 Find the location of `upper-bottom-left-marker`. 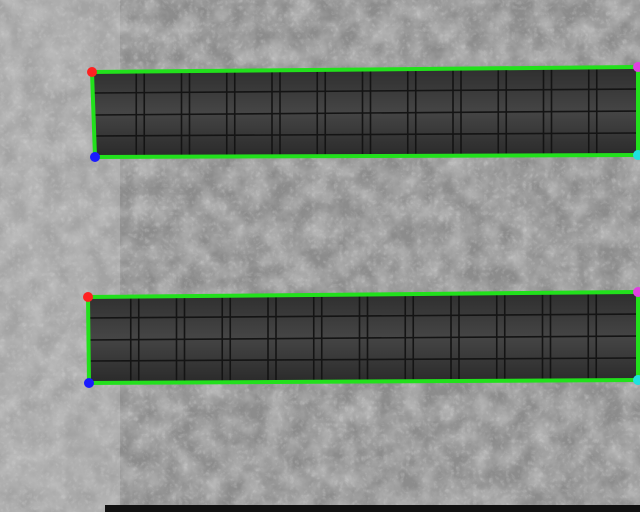

upper-bottom-left-marker is located at coordinates (95, 157).